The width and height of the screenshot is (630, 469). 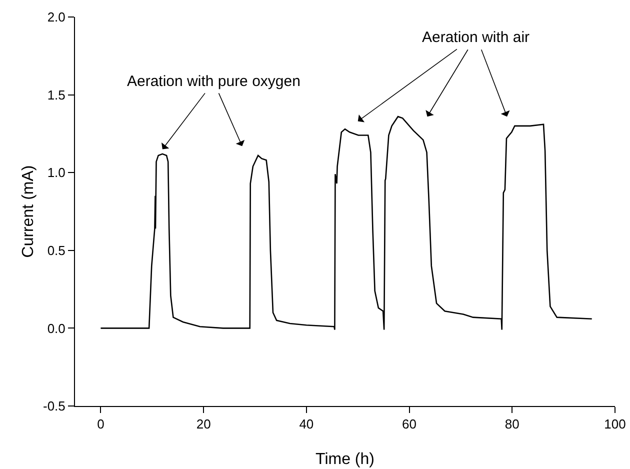 What do you see at coordinates (100, 424) in the screenshot?
I see `x-tick-label: 0` at bounding box center [100, 424].